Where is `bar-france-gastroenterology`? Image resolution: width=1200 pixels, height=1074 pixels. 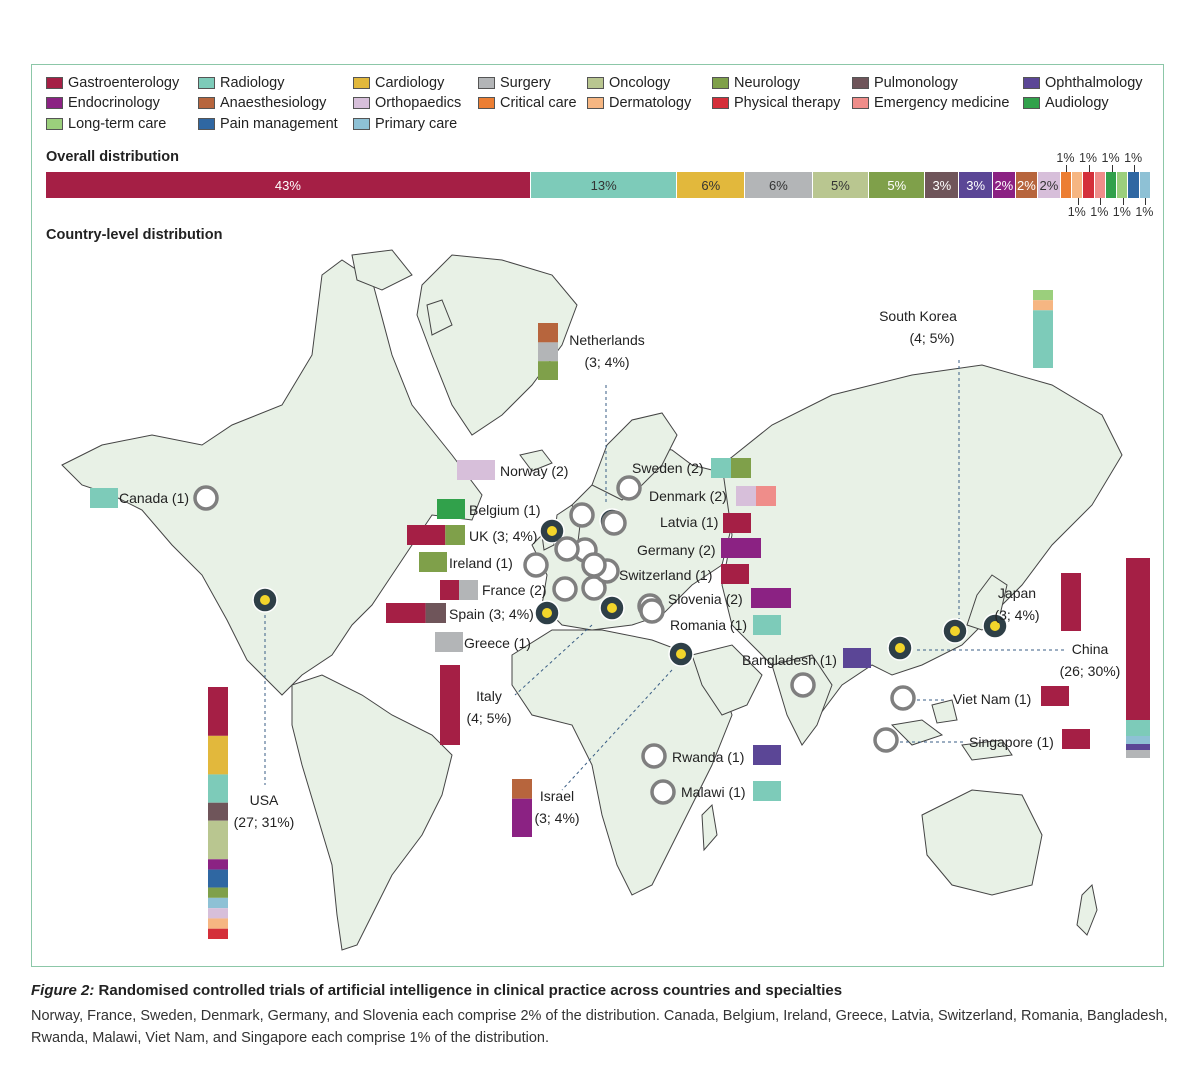
bar-france-gastroenterology is located at coordinates (449, 590).